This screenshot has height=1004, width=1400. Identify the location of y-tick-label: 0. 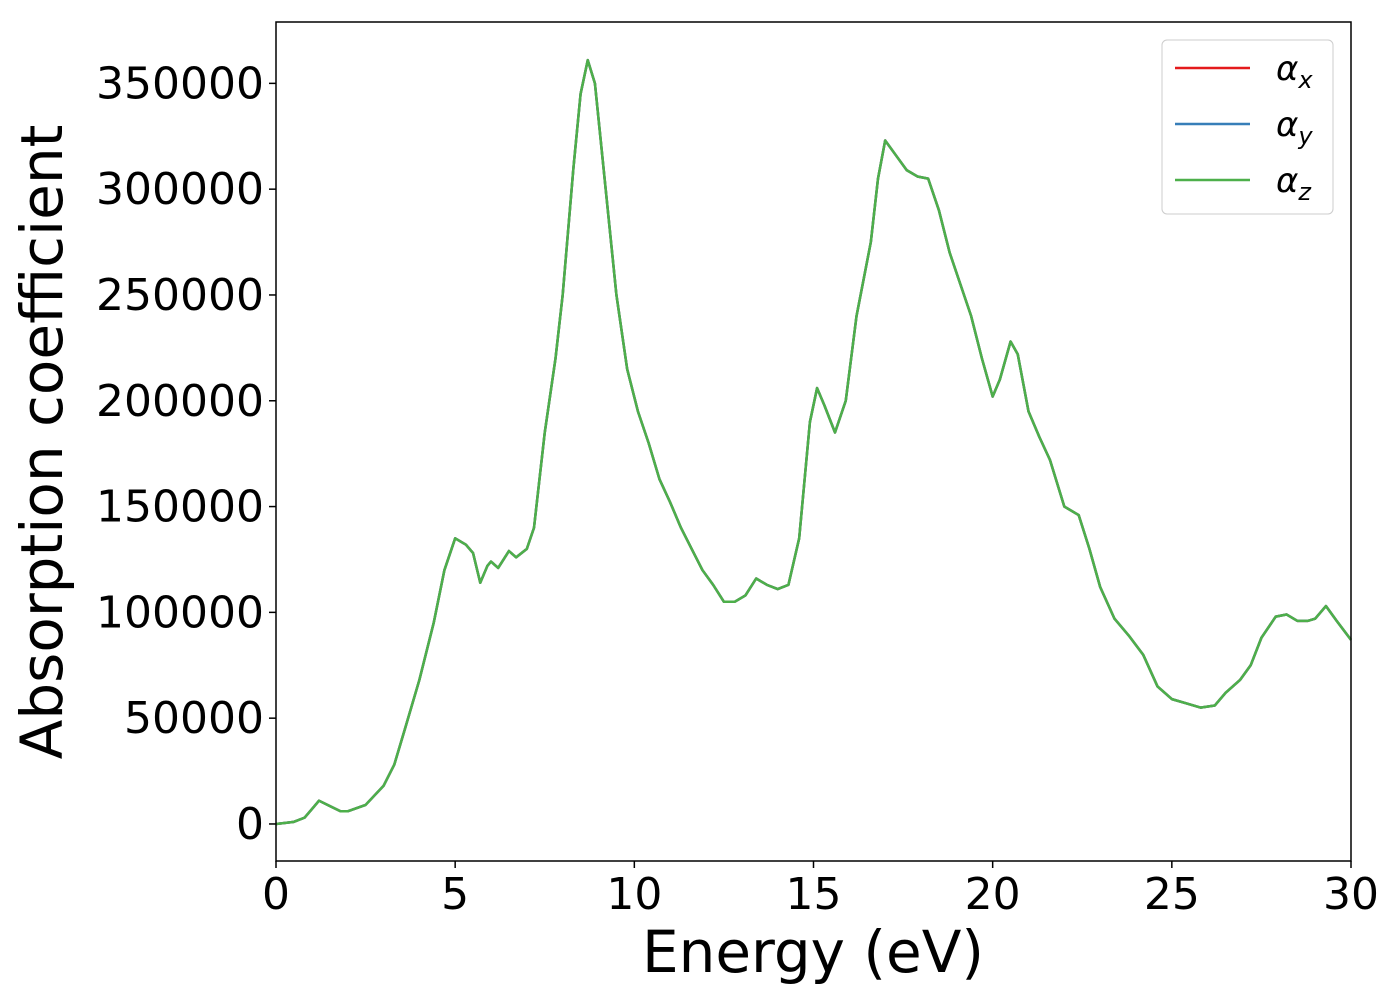
(250, 824).